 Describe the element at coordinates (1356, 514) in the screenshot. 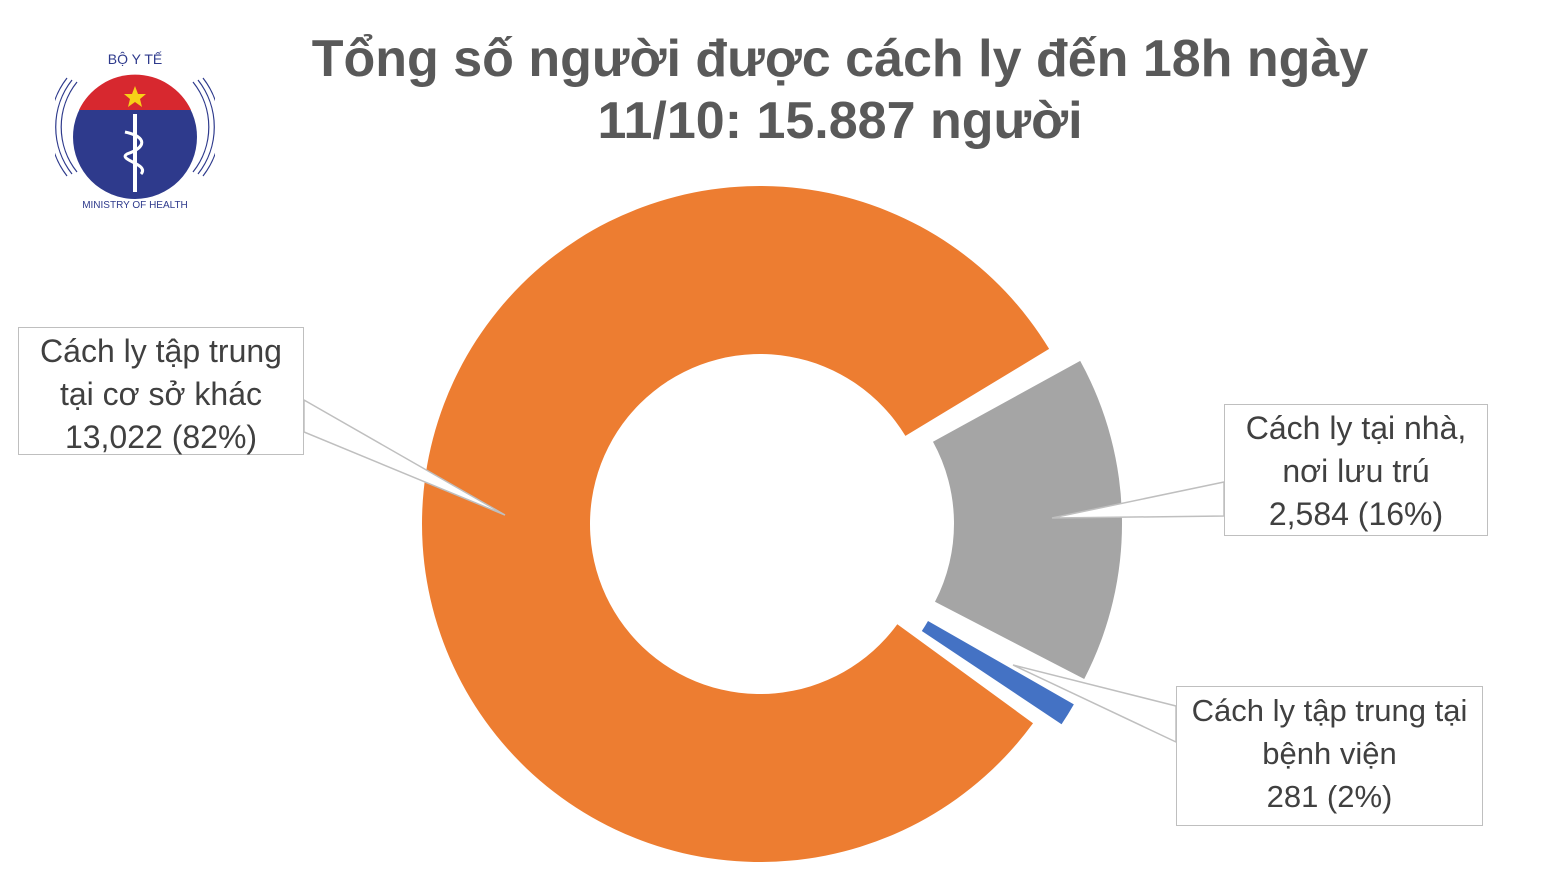

I see `label-value: 2,584 (16%)` at that location.